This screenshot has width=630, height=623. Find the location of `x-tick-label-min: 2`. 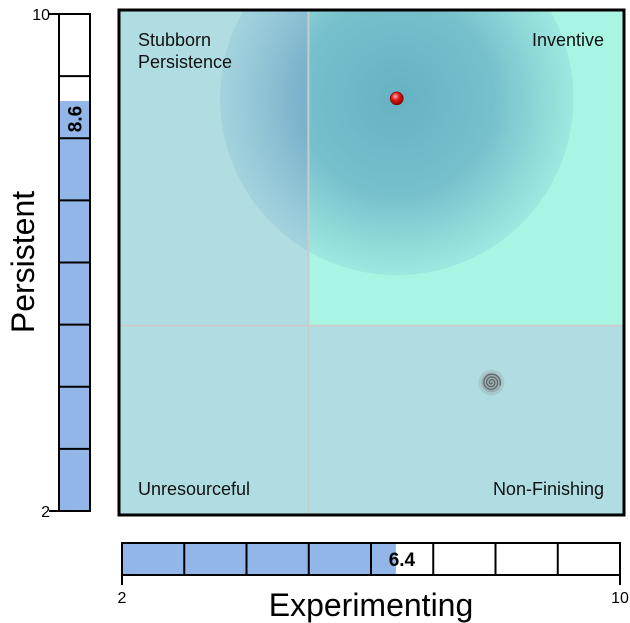

x-tick-label-min: 2 is located at coordinates (122, 598).